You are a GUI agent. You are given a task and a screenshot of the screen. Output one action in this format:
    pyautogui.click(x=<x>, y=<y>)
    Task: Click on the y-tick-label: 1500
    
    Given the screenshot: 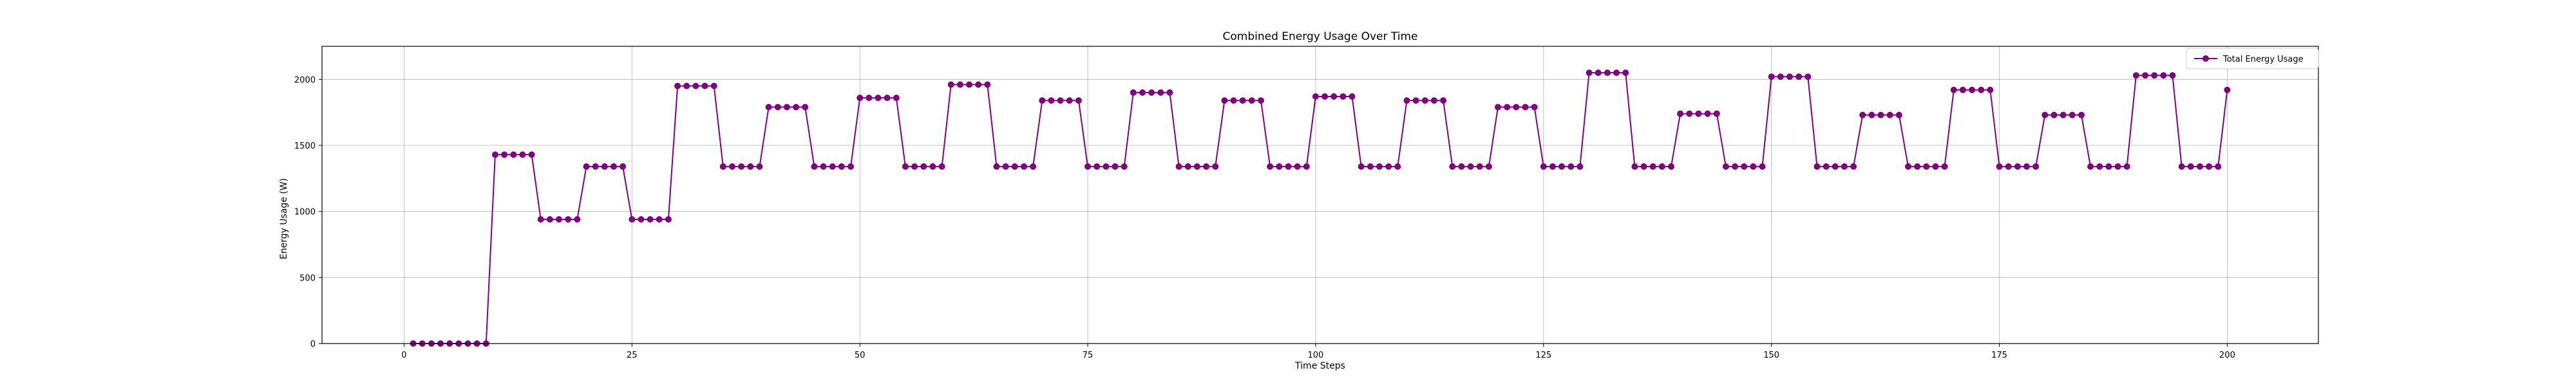 What is the action you would take?
    pyautogui.click(x=305, y=146)
    